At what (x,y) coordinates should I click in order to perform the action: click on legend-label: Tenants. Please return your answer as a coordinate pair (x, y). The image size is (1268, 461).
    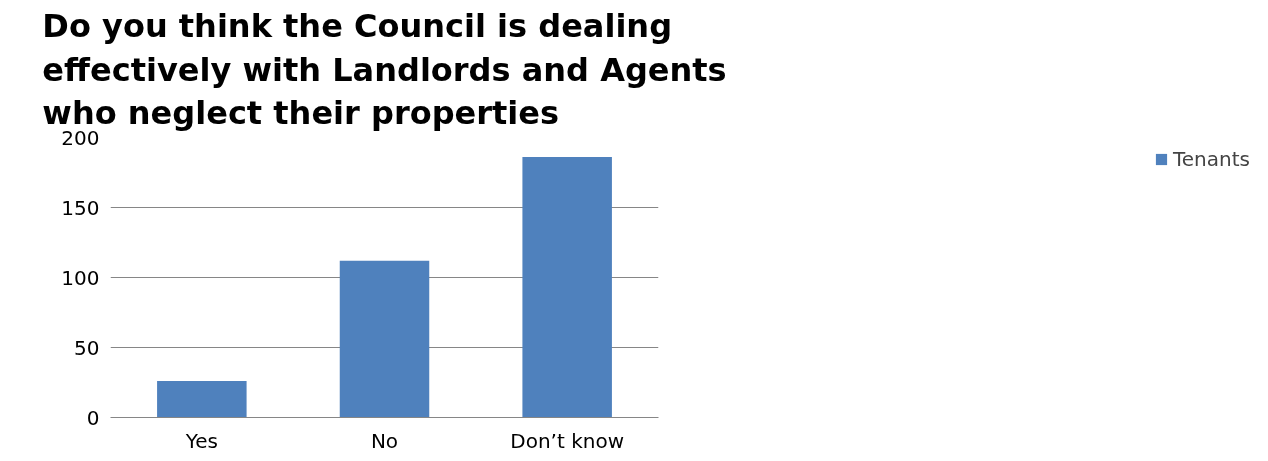
    Looking at the image, I should click on (1211, 159).